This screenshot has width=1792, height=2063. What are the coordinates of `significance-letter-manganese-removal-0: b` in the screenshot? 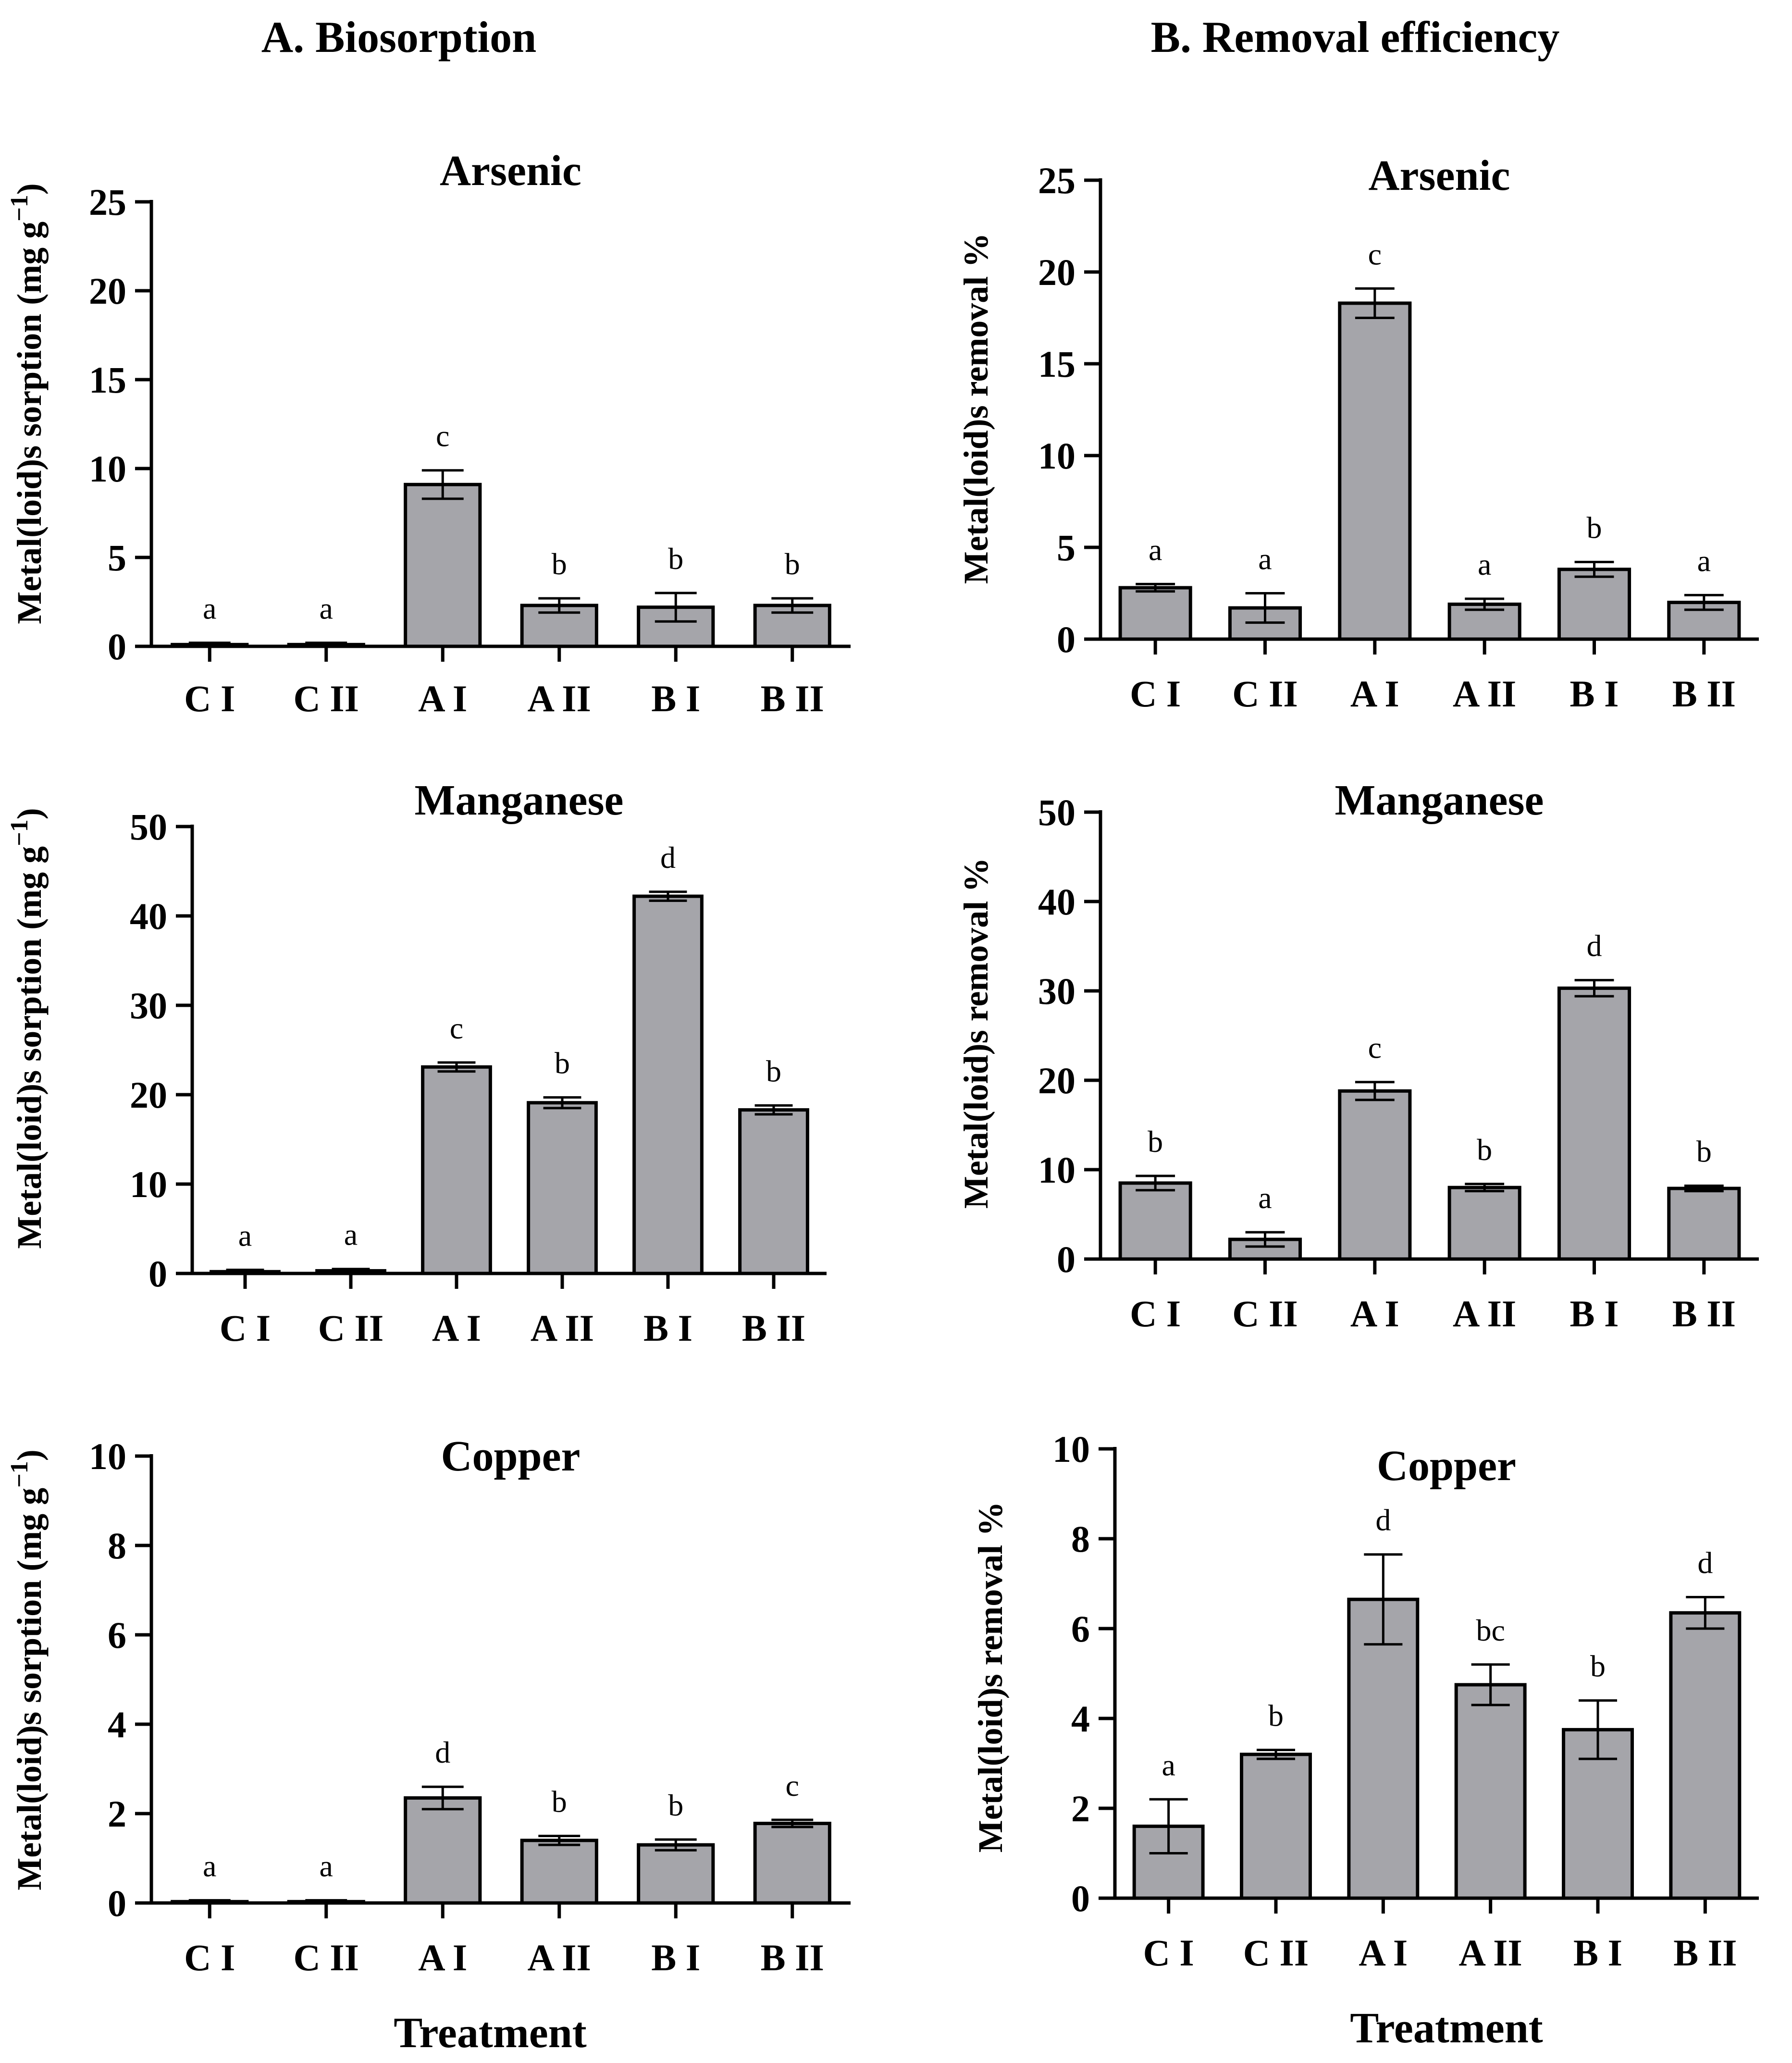 It's located at (1155, 1141).